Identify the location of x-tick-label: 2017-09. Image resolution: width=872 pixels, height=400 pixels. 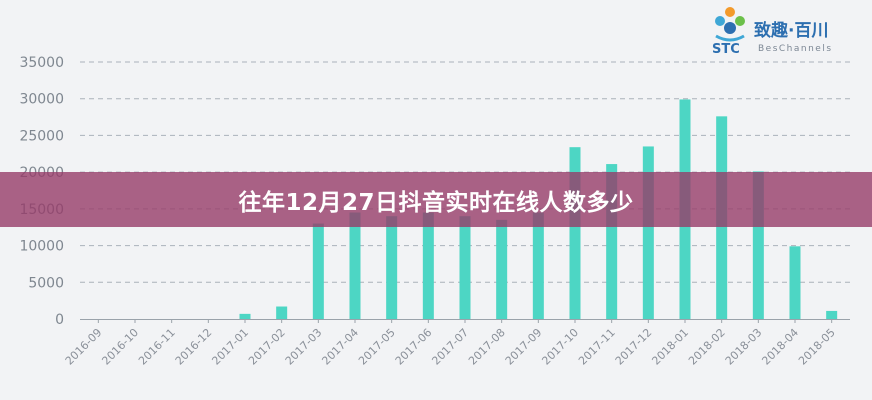
(524, 347).